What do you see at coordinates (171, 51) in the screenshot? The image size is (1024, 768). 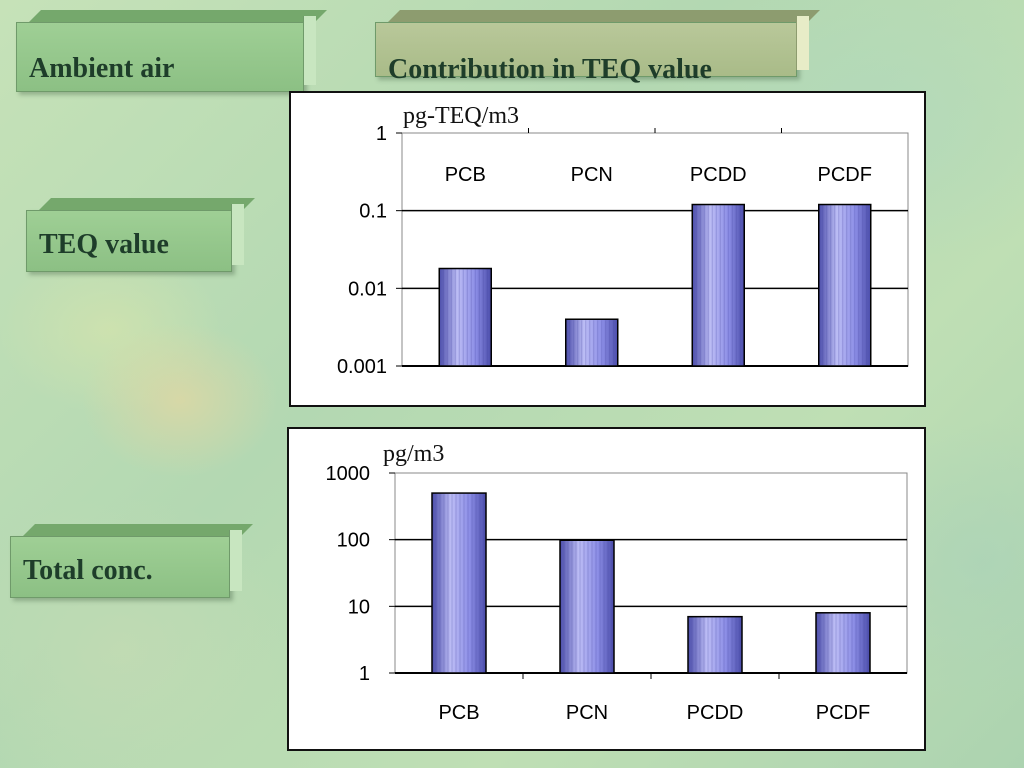 I see `ambient-air-box: Ambient air` at bounding box center [171, 51].